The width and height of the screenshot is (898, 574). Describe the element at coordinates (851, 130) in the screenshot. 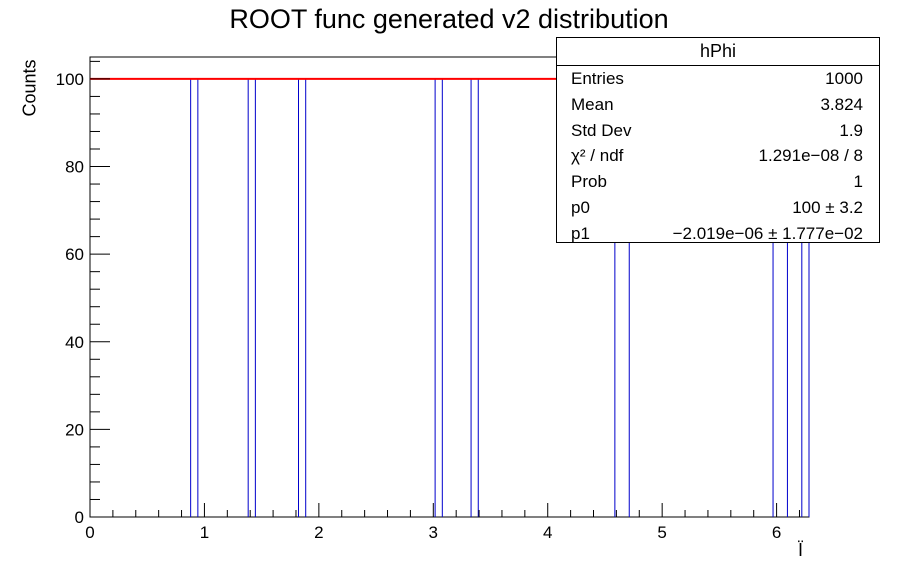

I see `stats-value: 1.9` at that location.